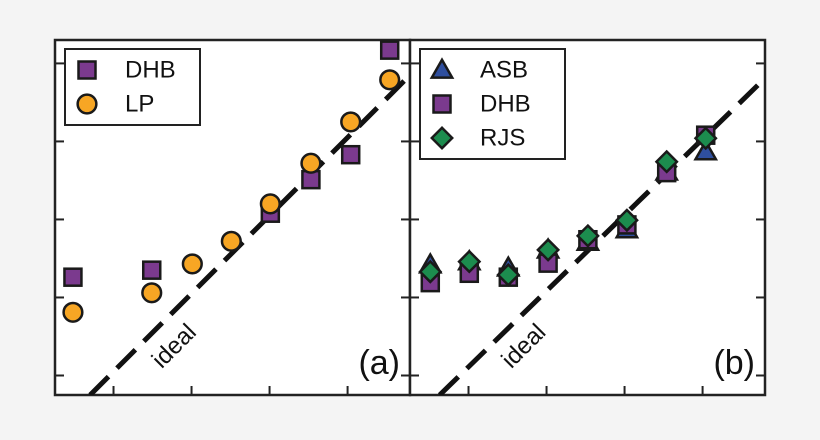 The image size is (820, 440). What do you see at coordinates (502, 137) in the screenshot?
I see `legend-label: RJS` at bounding box center [502, 137].